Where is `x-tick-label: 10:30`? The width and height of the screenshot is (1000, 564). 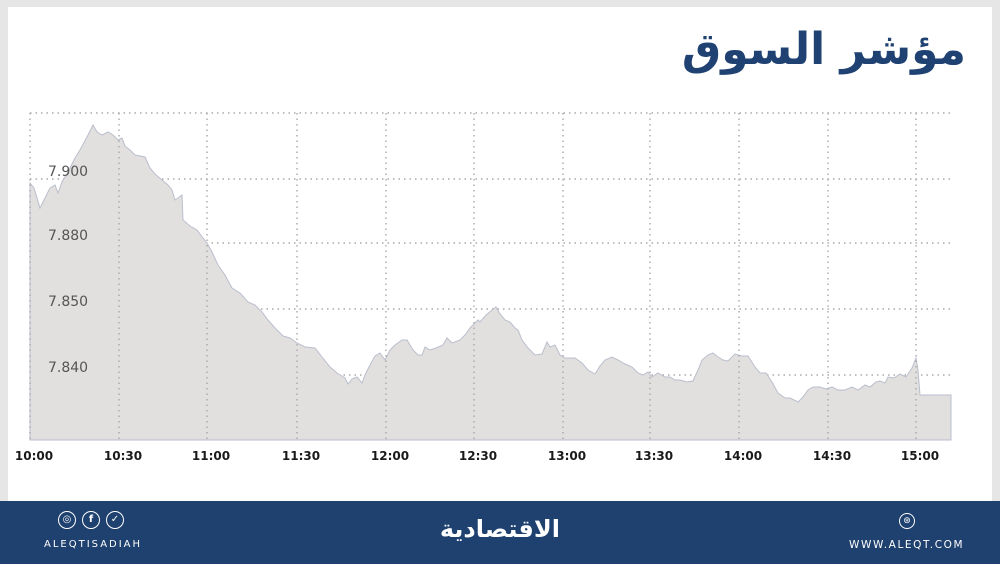 x-tick-label: 10:30 is located at coordinates (123, 456).